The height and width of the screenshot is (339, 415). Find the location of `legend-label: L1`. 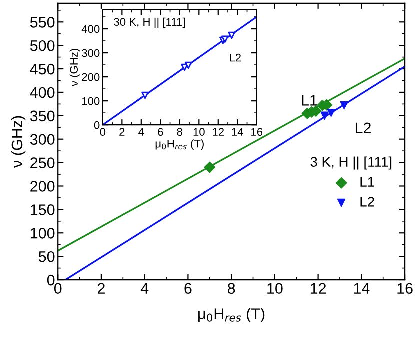

legend-label: L1 is located at coordinates (367, 182).